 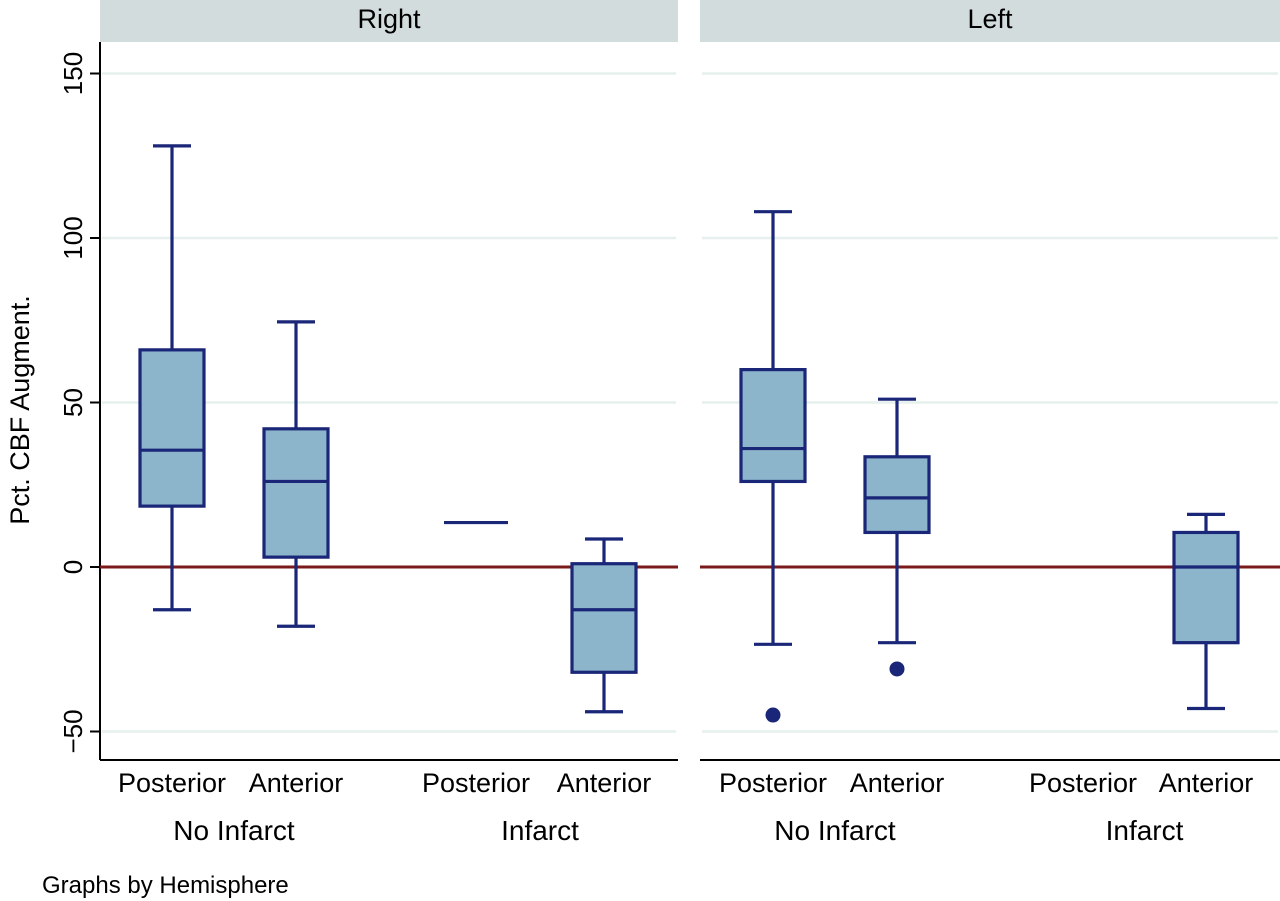 What do you see at coordinates (690, 21) in the screenshot?
I see `panel-headers: Right Left` at bounding box center [690, 21].